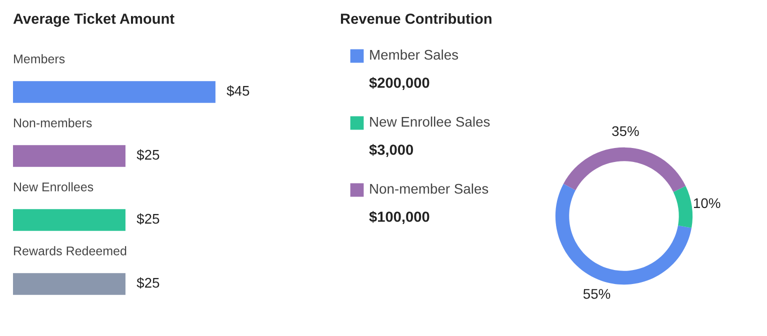 This screenshot has width=767, height=336. What do you see at coordinates (707, 203) in the screenshot?
I see `data-label: 10%` at bounding box center [707, 203].